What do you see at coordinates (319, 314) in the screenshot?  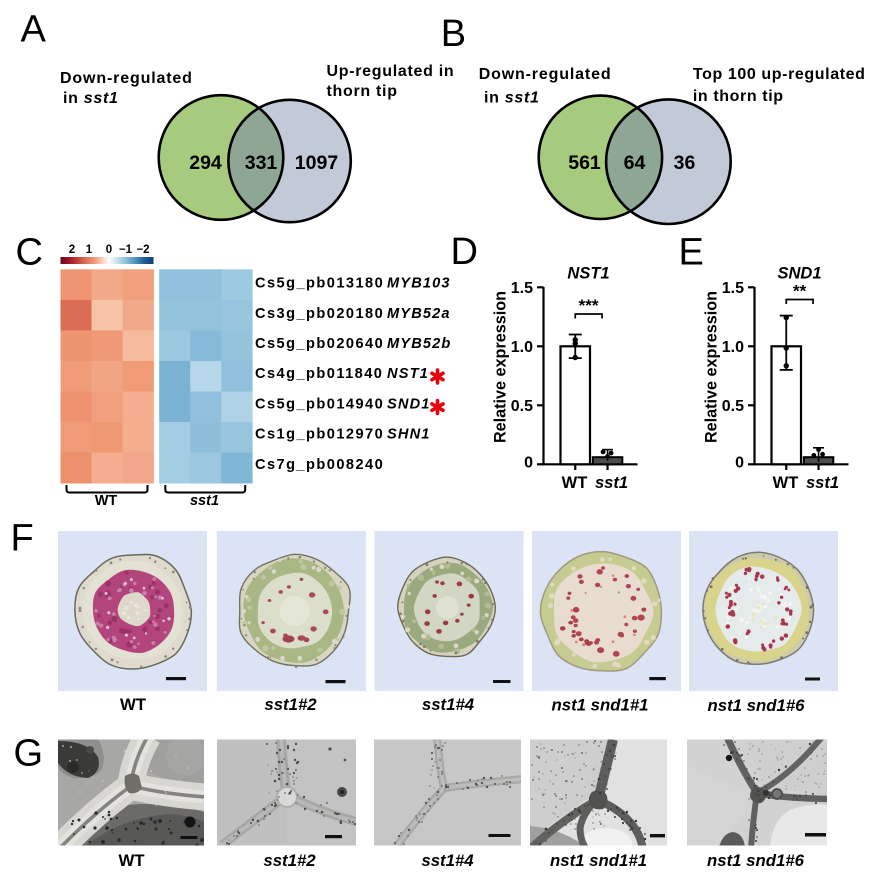 I see `svg-text: Cs3g_pb020180` at bounding box center [319, 314].